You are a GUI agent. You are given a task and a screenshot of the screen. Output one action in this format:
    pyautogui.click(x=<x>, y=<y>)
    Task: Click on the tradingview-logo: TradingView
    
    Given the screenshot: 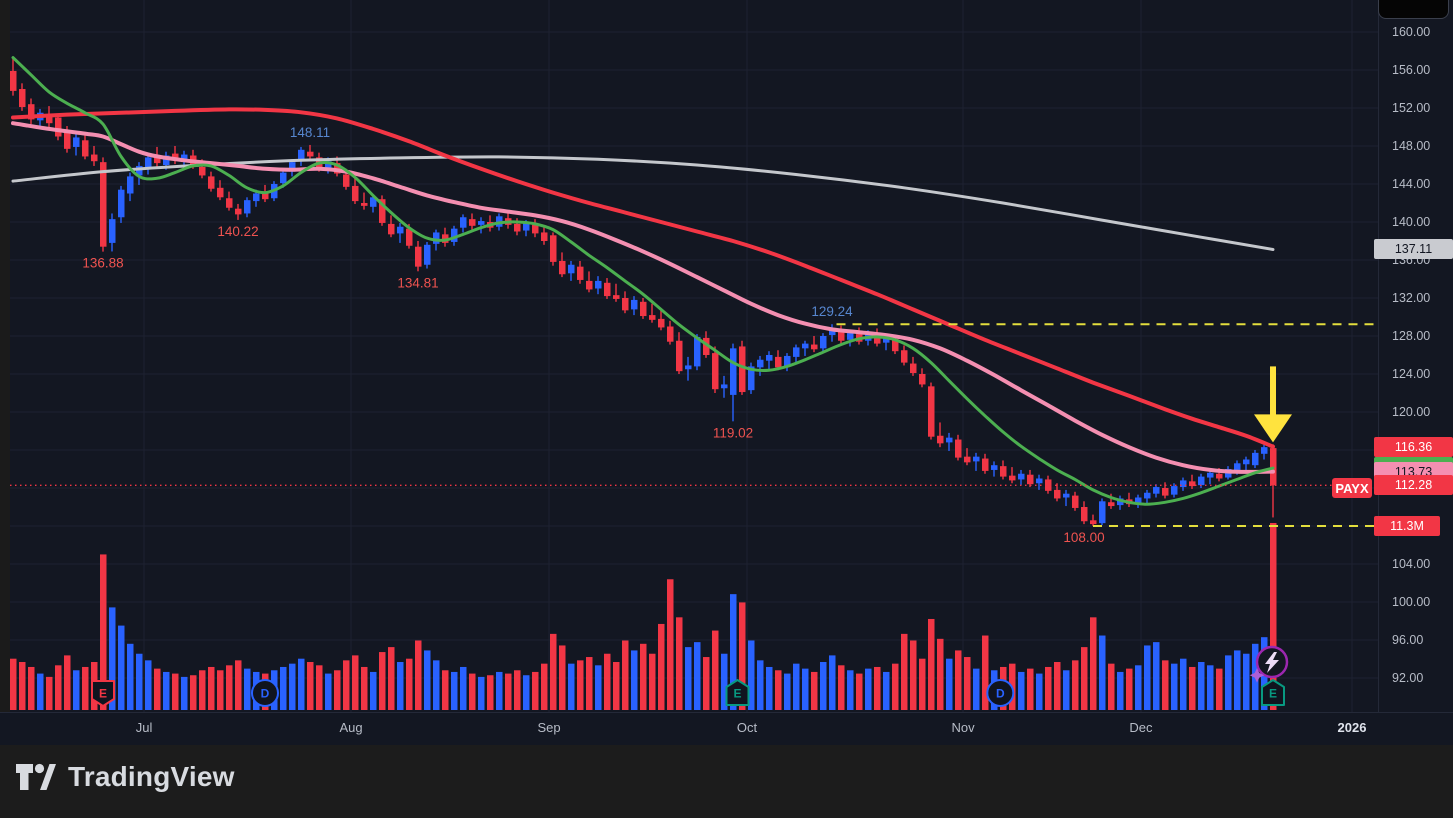 What is the action you would take?
    pyautogui.click(x=125, y=777)
    